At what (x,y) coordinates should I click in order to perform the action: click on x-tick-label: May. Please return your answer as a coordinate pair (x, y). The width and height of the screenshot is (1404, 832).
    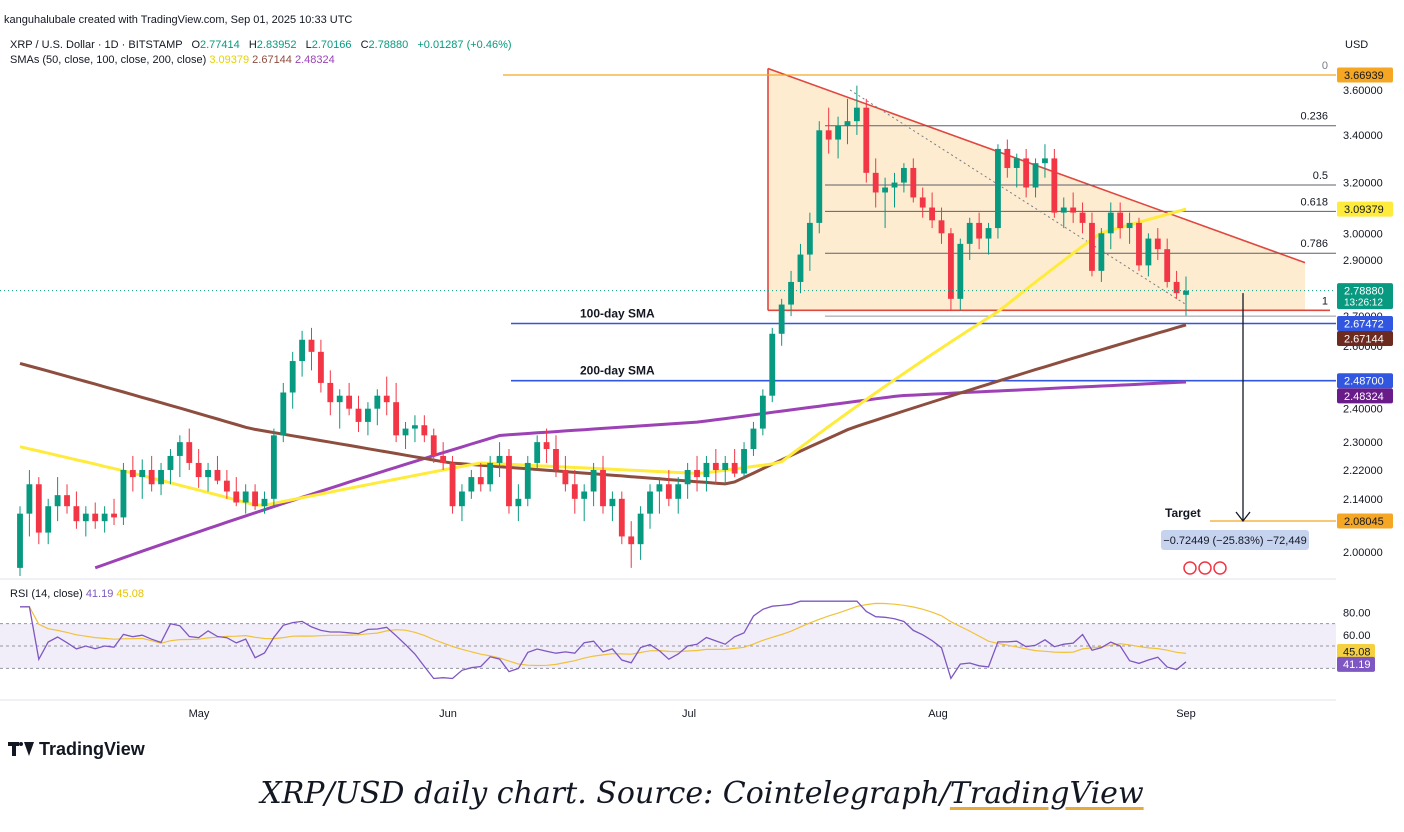
    Looking at the image, I should click on (199, 714).